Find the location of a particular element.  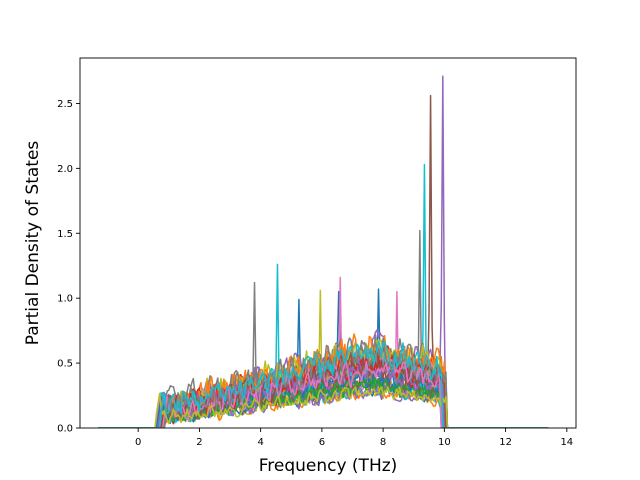

x-tick-label: 10 is located at coordinates (444, 442).